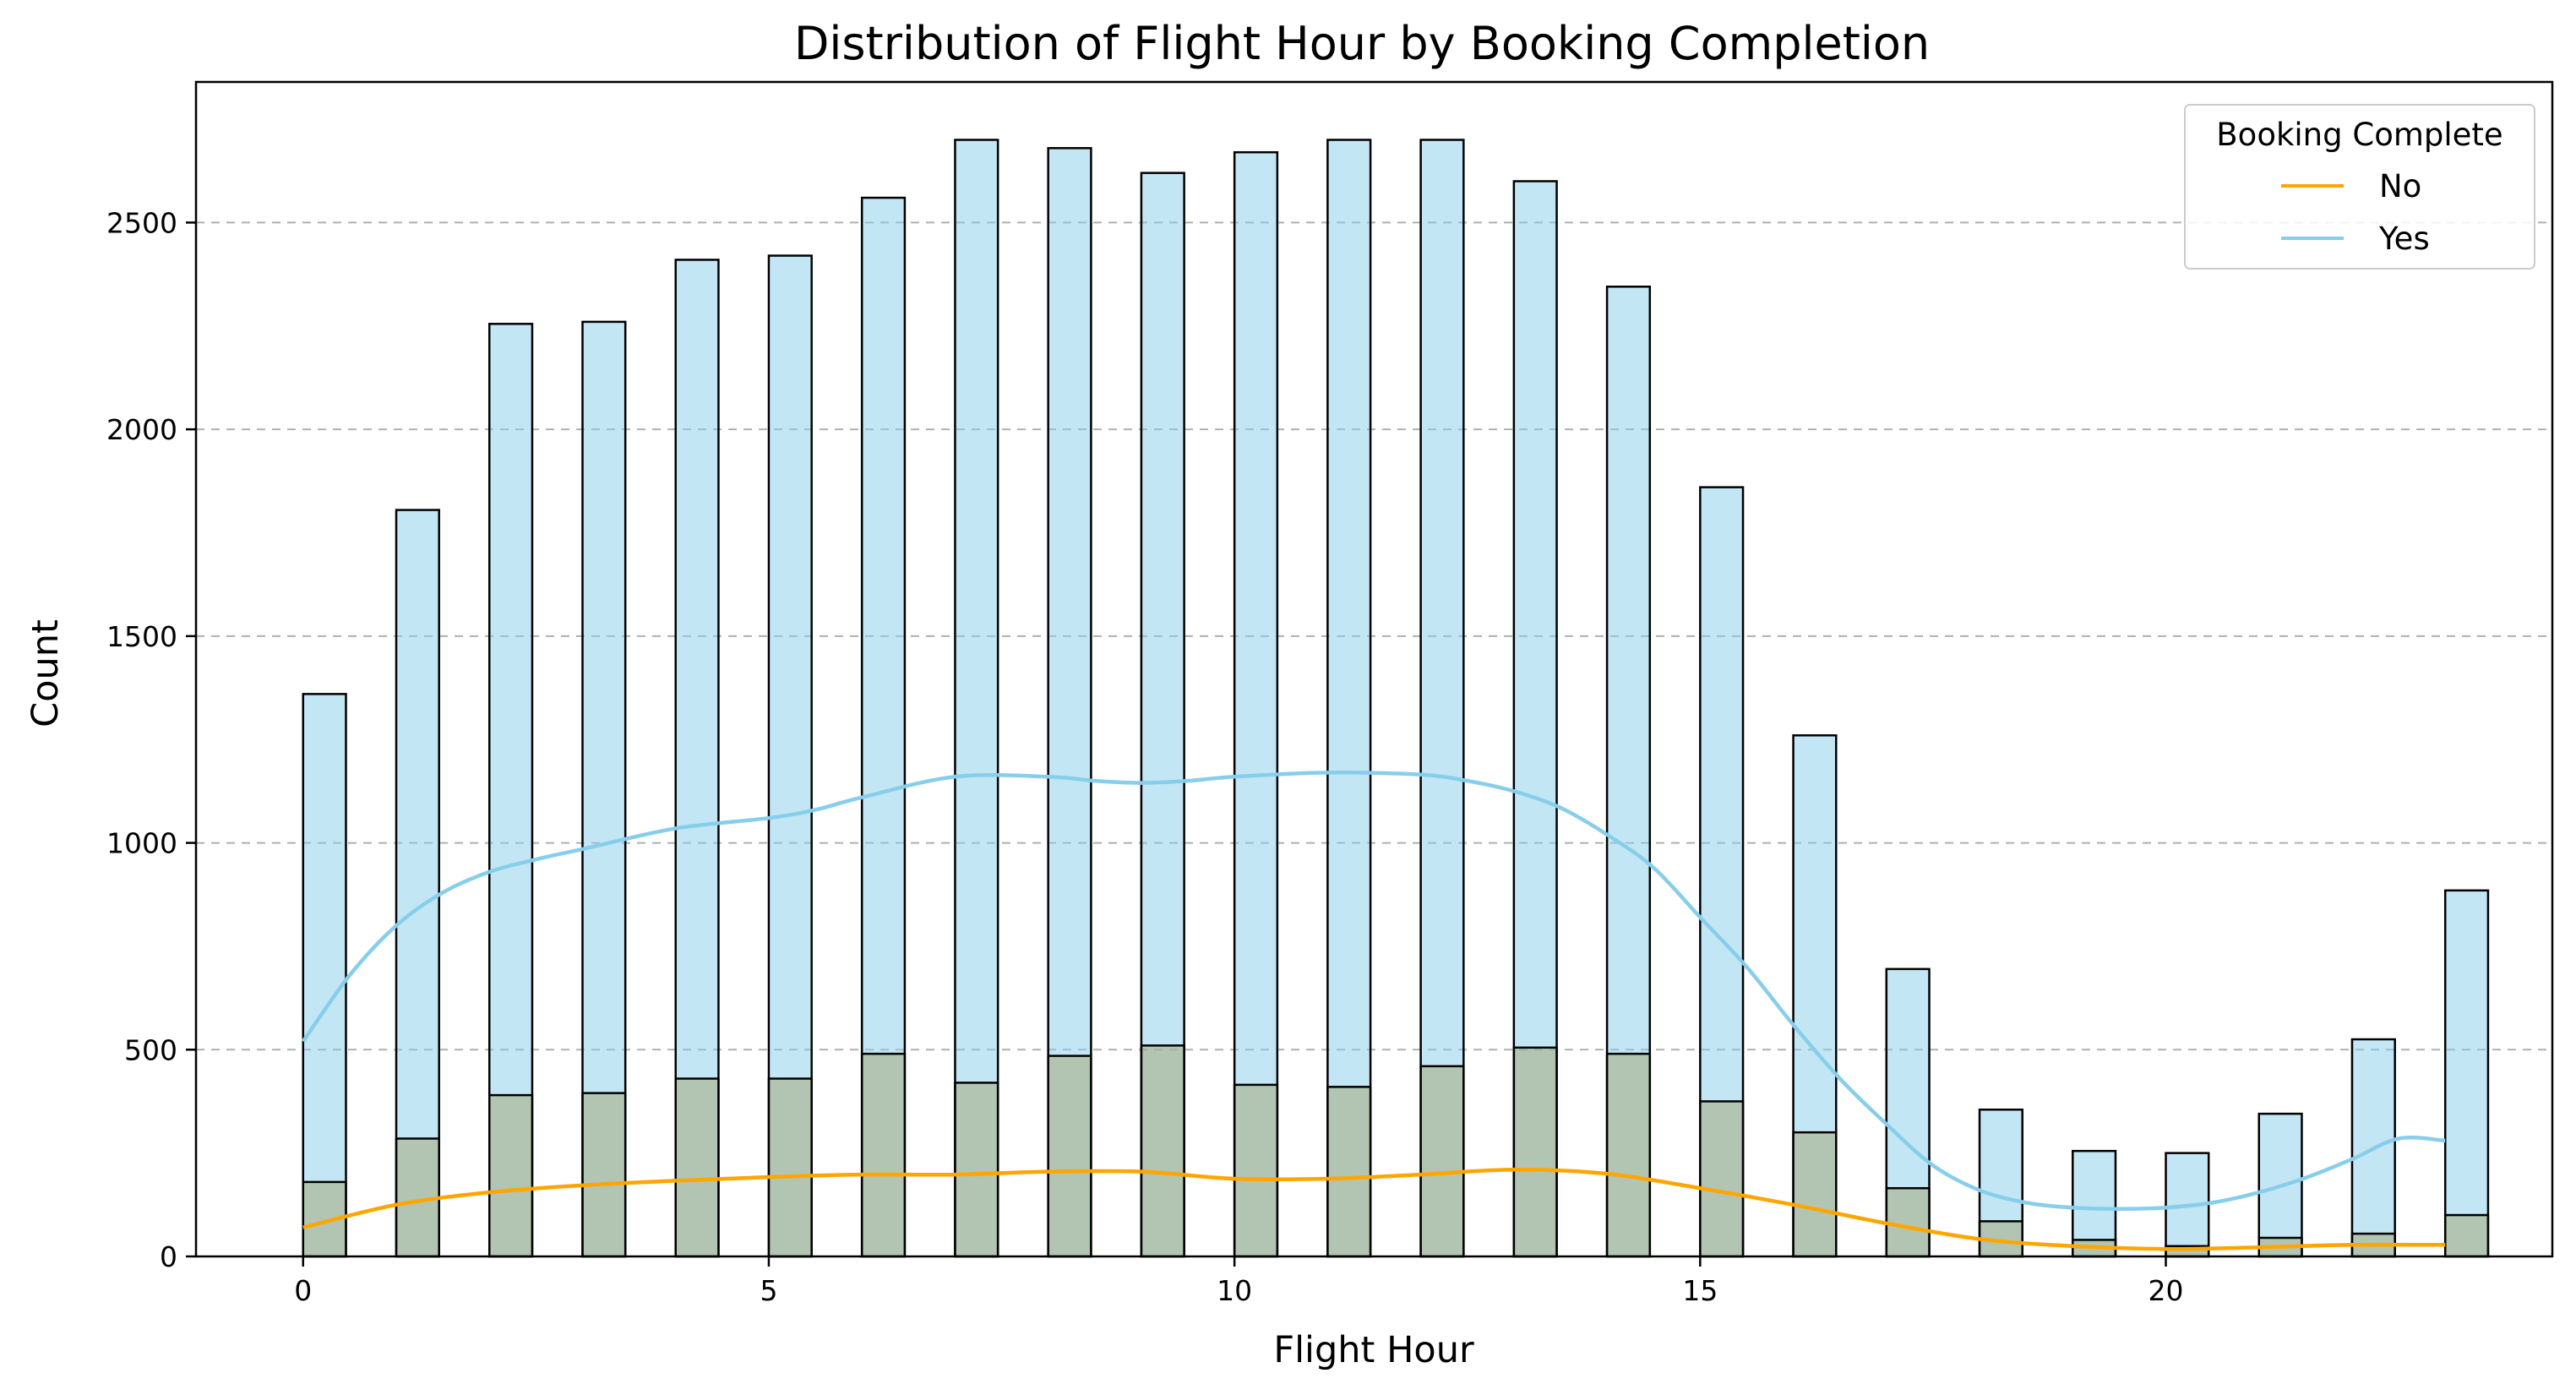 The width and height of the screenshot is (2576, 1395). What do you see at coordinates (2400, 186) in the screenshot?
I see `legend-label-no: No` at bounding box center [2400, 186].